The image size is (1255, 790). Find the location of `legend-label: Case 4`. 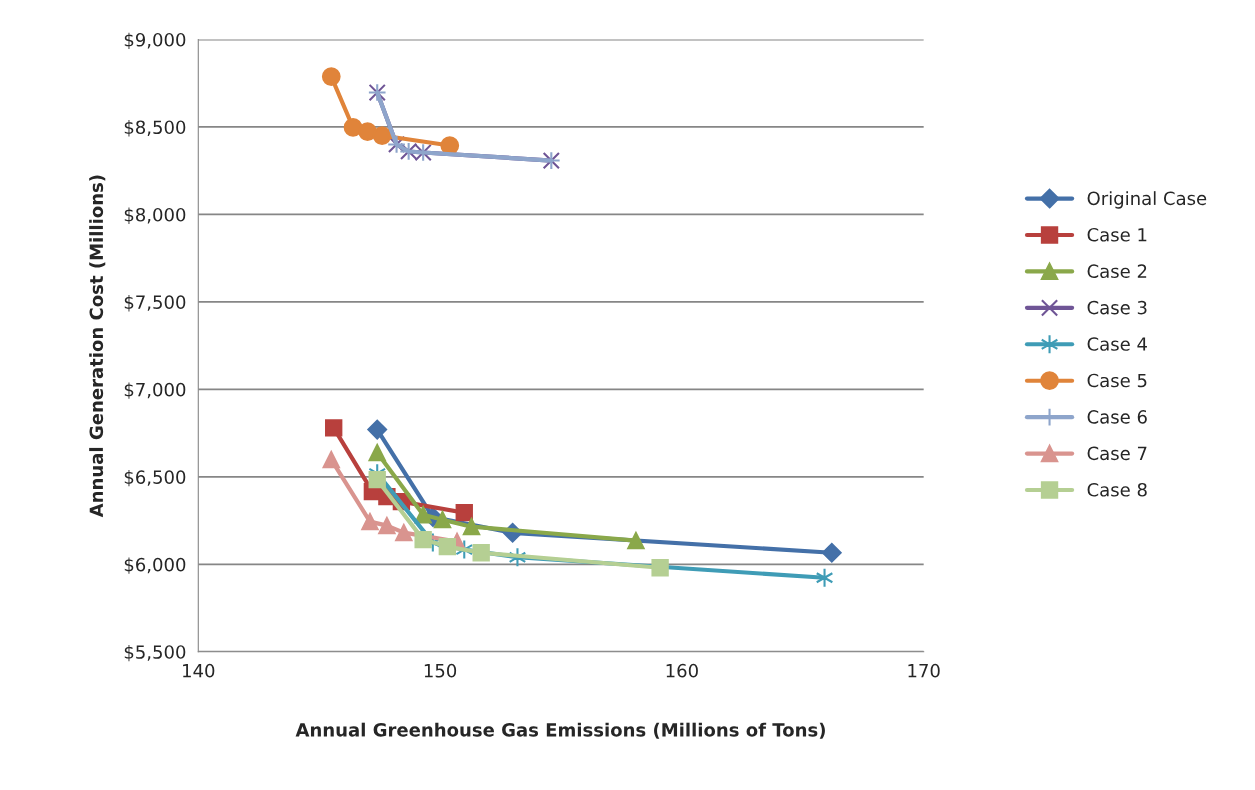

legend-label: Case 4 is located at coordinates (1117, 344).